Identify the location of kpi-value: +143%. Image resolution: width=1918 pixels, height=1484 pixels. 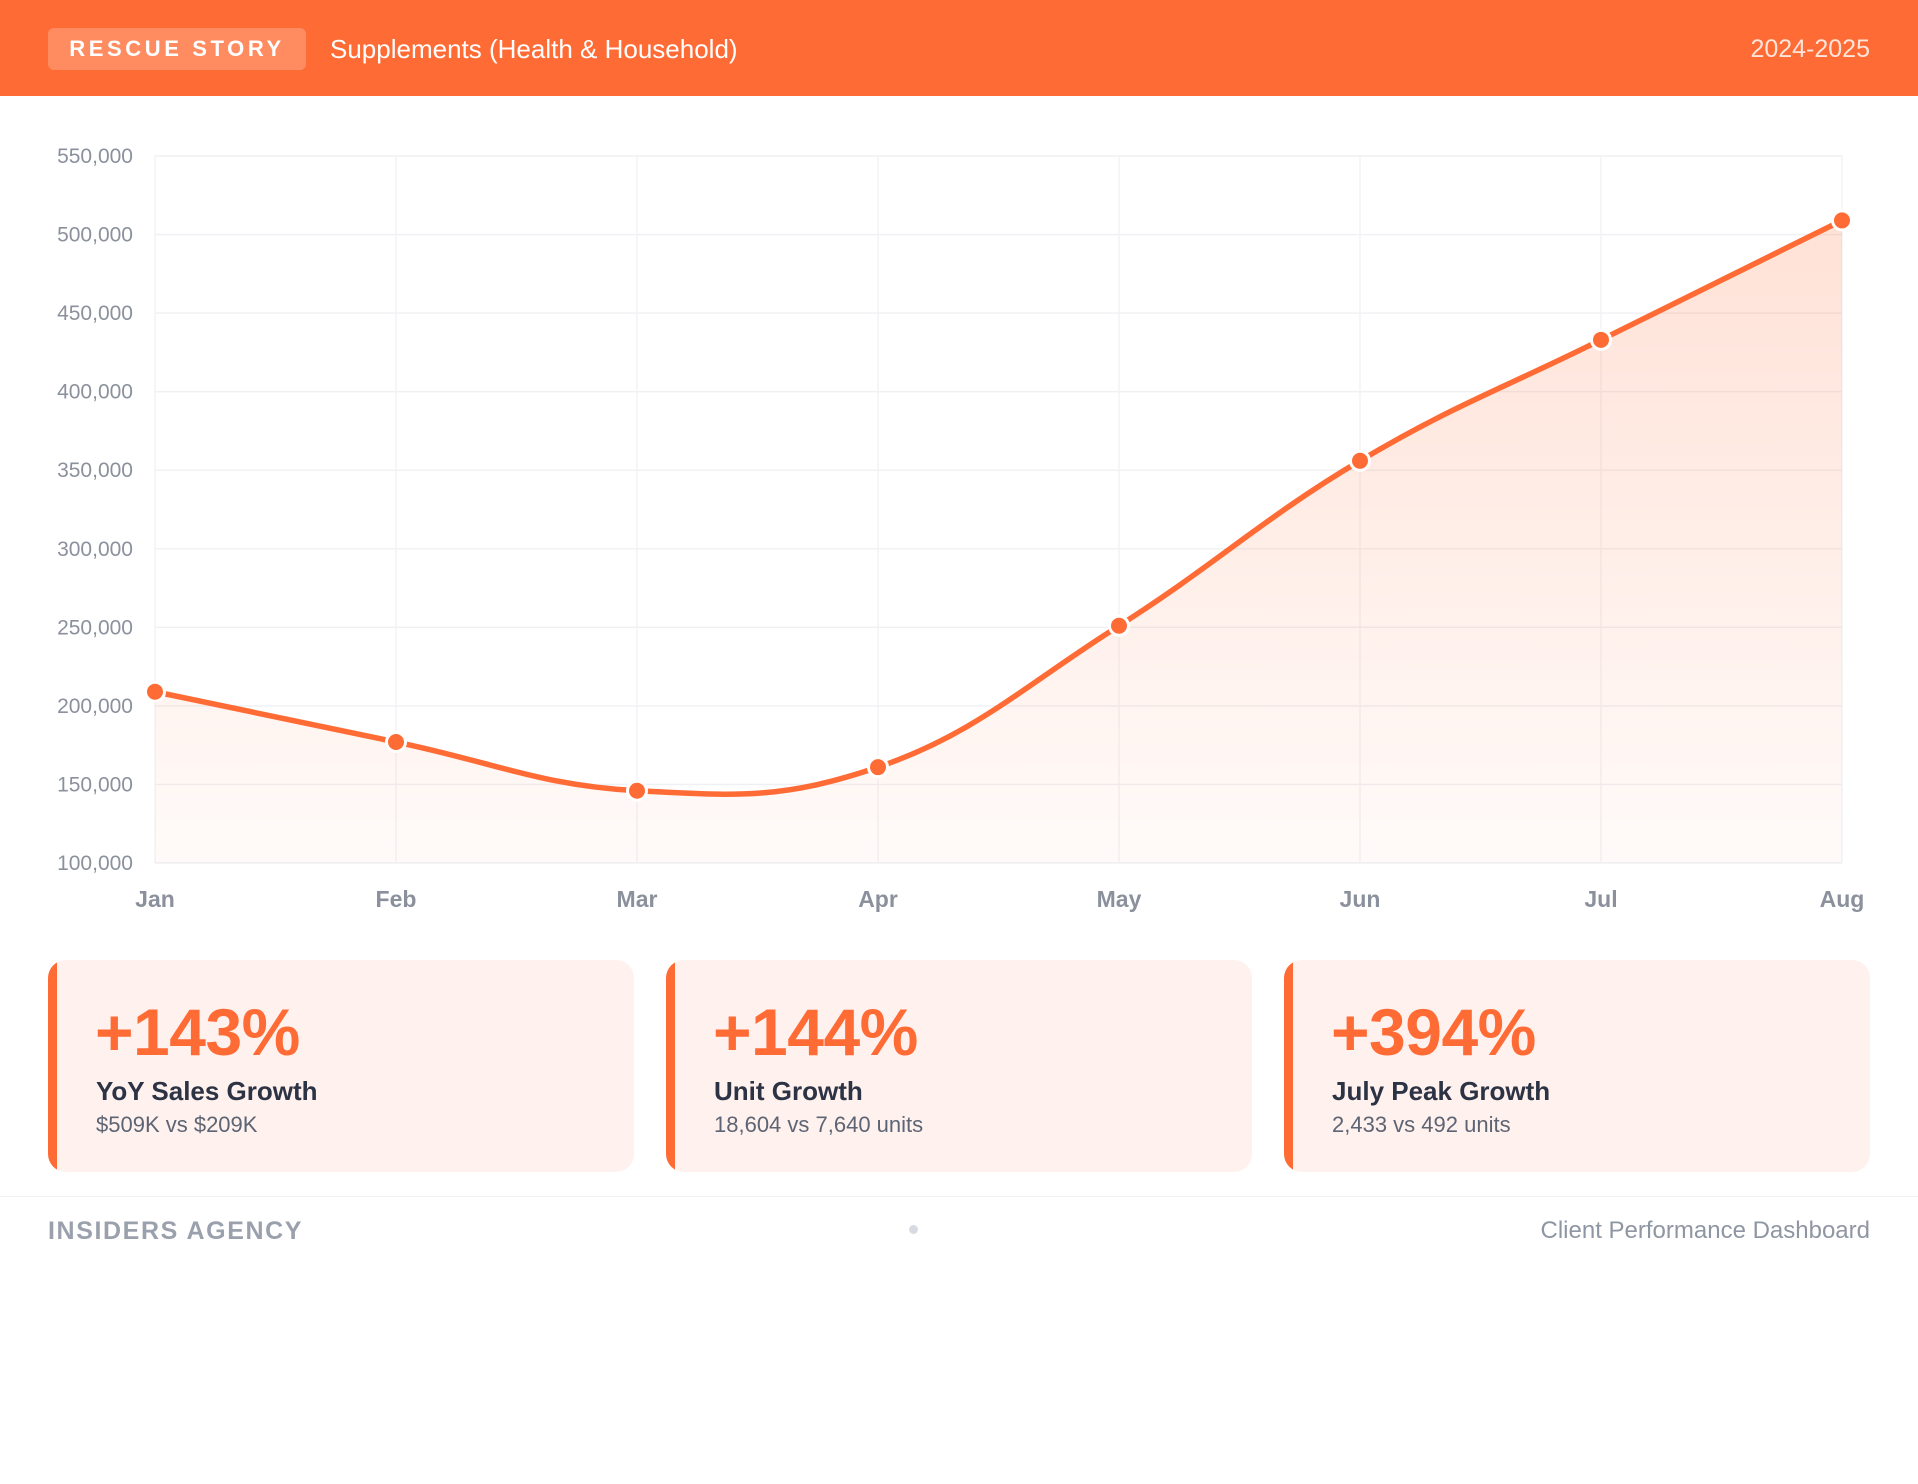
(197, 1032).